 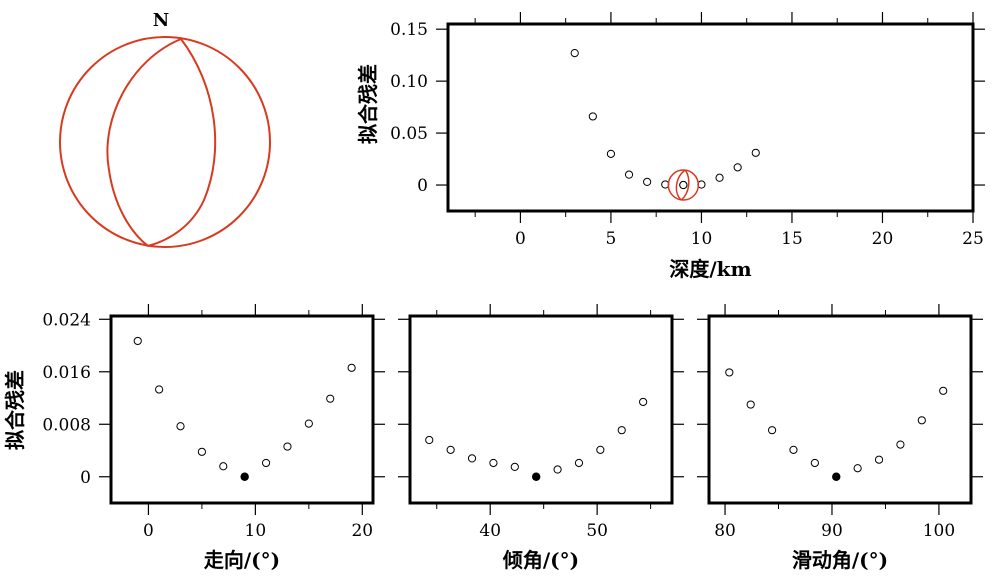 I want to click on strike-ytick-label: 0.008, so click(x=66, y=425).